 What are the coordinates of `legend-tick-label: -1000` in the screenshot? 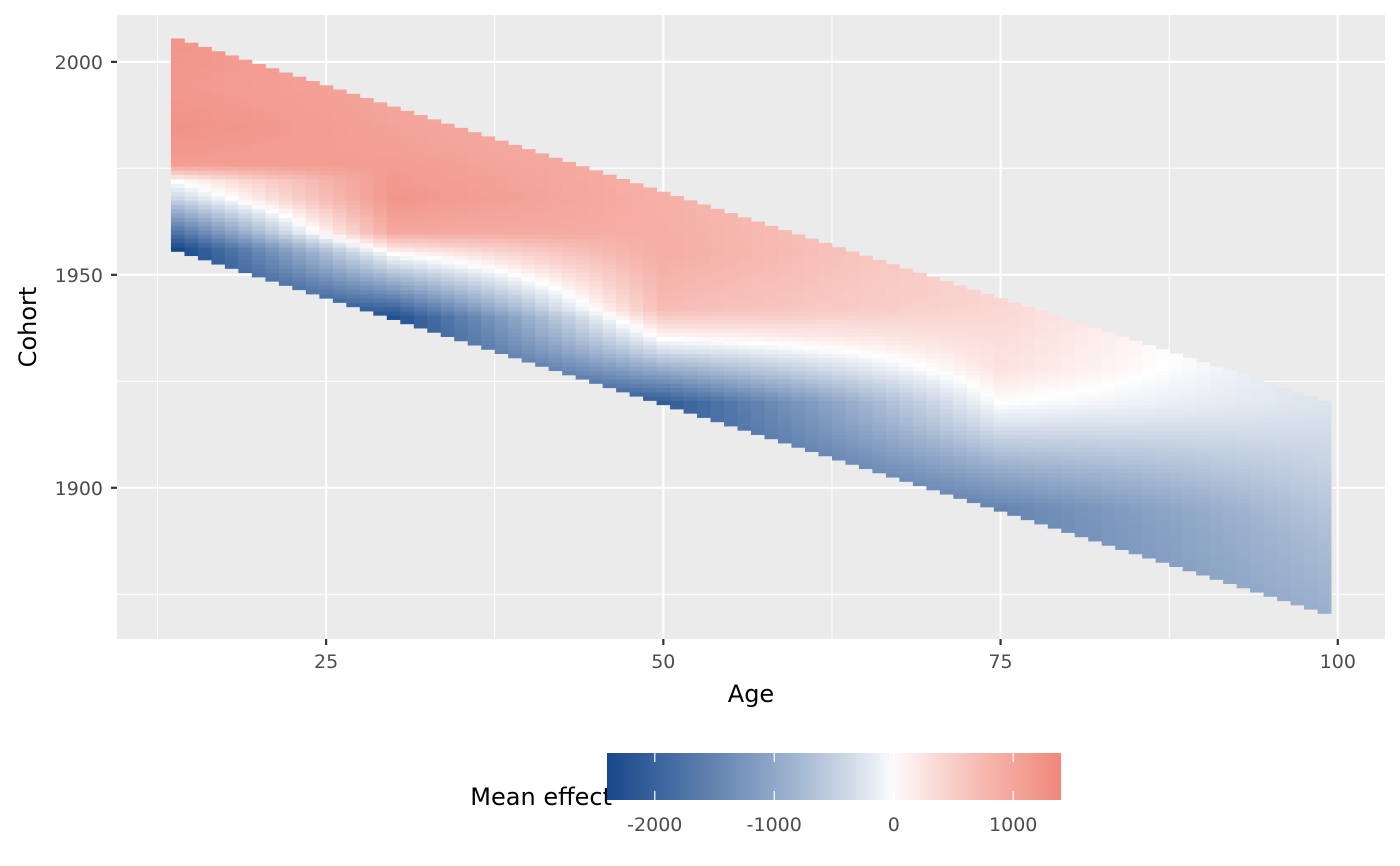 It's located at (774, 825).